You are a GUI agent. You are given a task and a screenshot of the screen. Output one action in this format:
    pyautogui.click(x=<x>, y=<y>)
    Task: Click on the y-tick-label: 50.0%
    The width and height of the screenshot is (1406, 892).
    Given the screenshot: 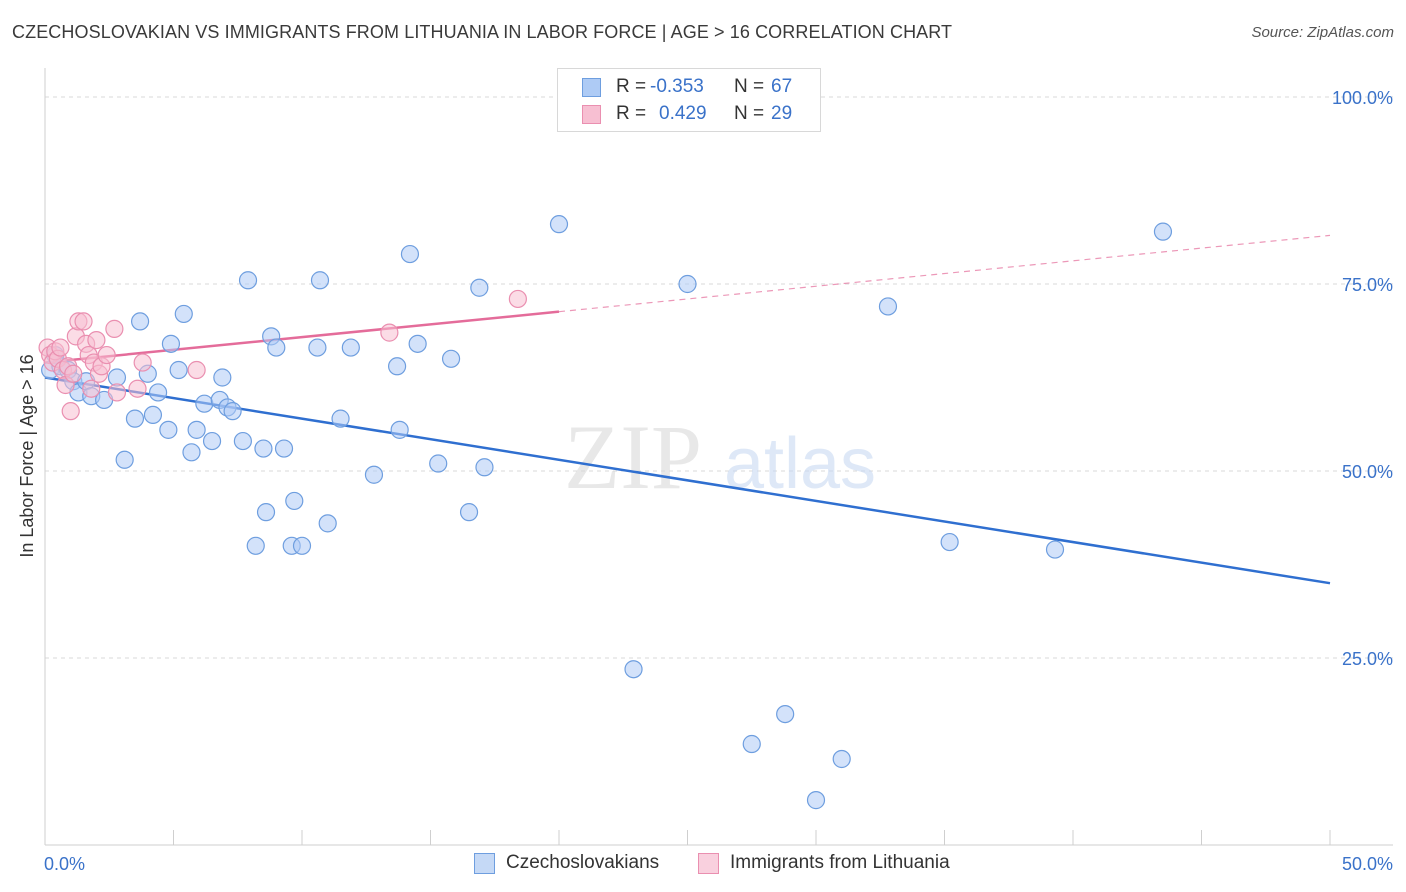 What is the action you would take?
    pyautogui.click(x=1367, y=472)
    